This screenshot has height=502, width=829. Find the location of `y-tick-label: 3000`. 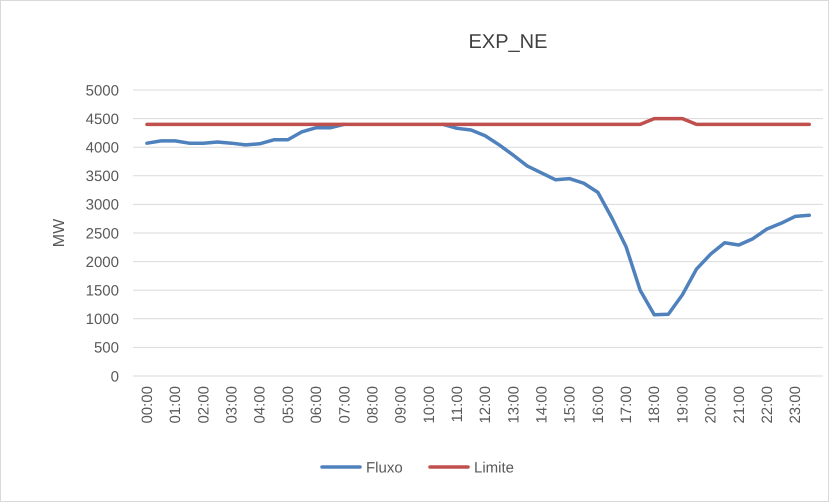

y-tick-label: 3000 is located at coordinates (102, 205).